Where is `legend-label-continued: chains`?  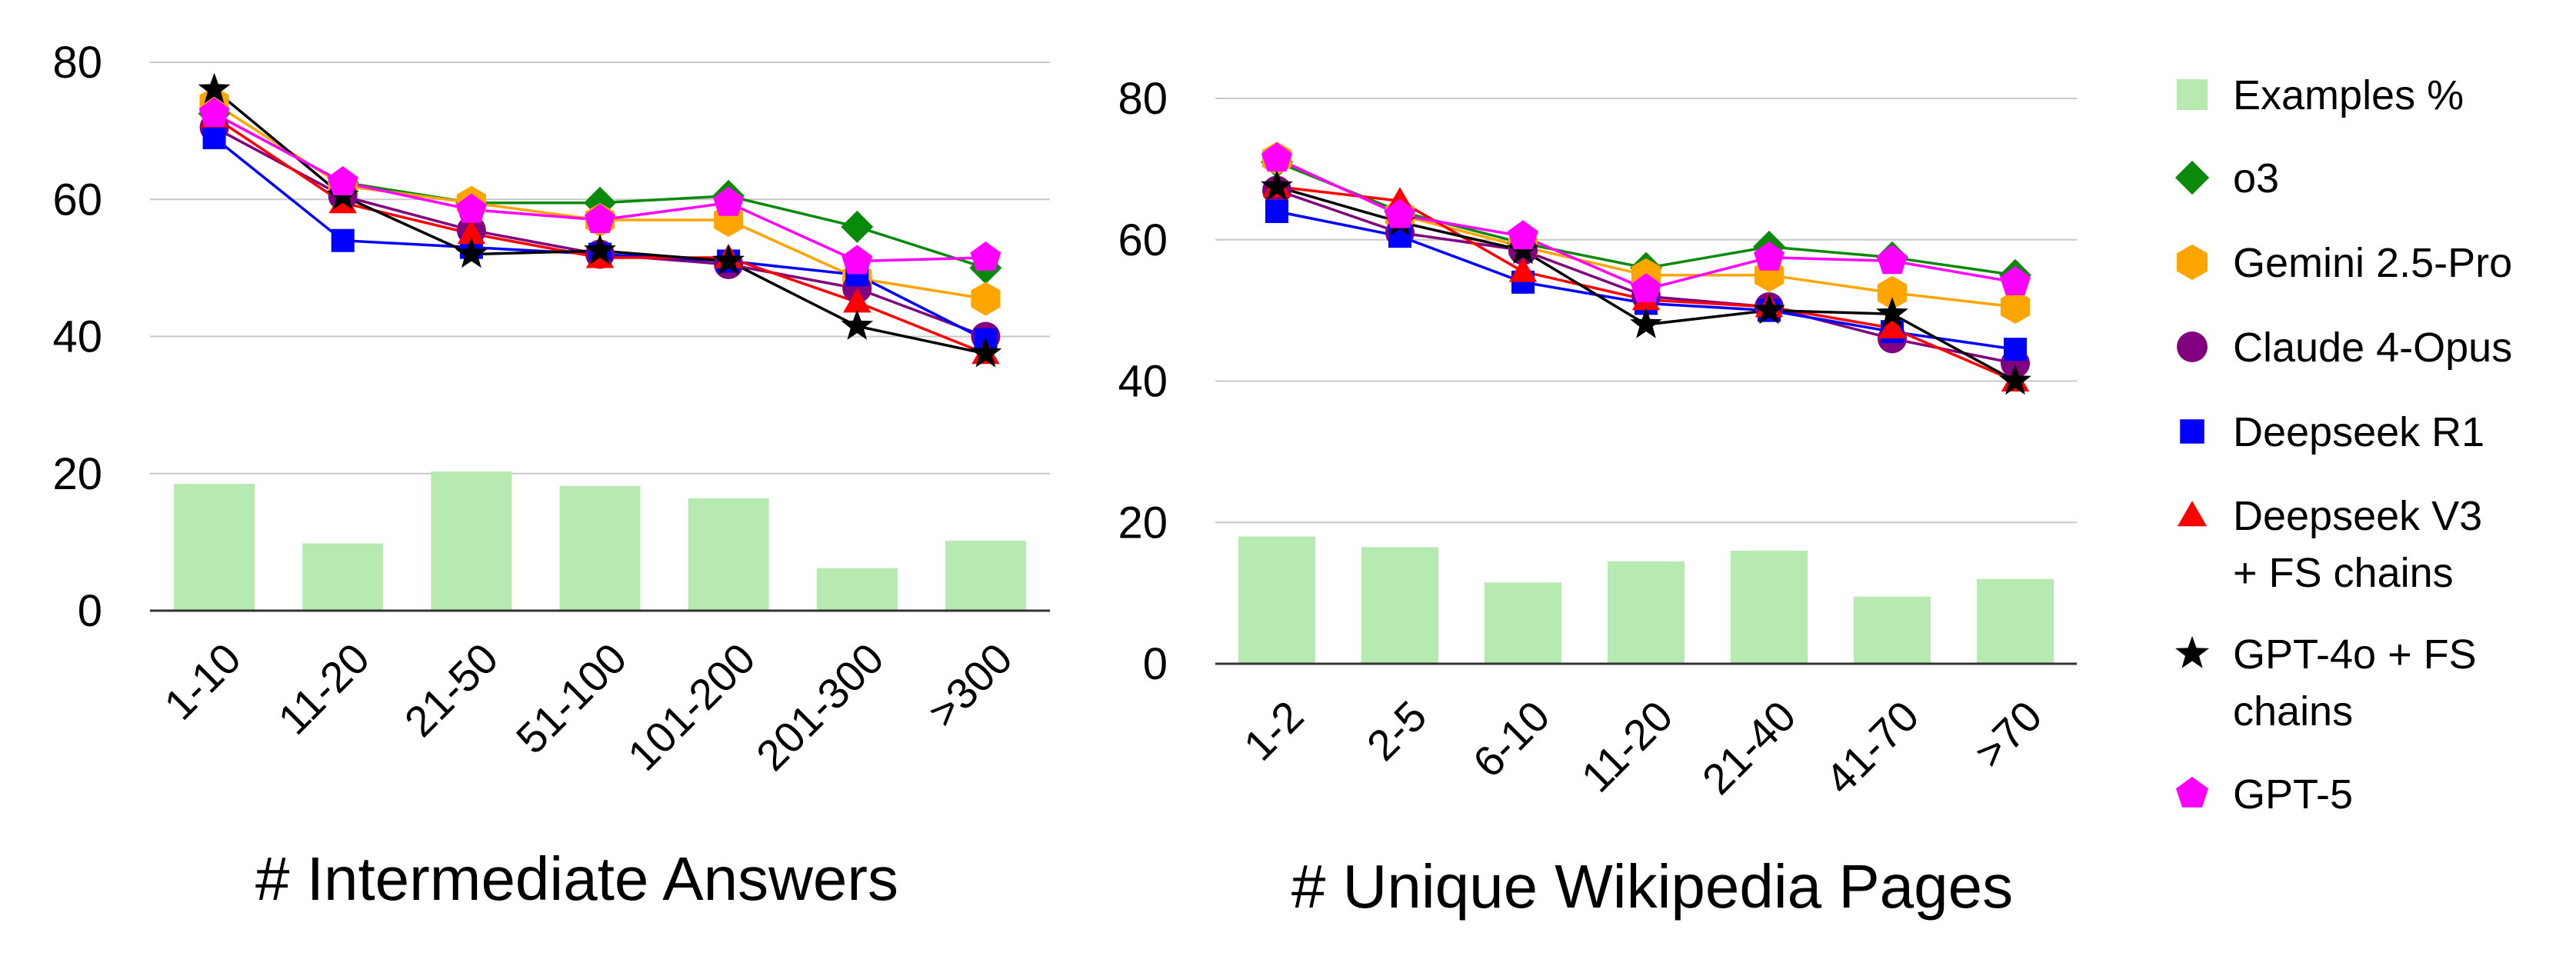
legend-label-continued: chains is located at coordinates (2293, 711).